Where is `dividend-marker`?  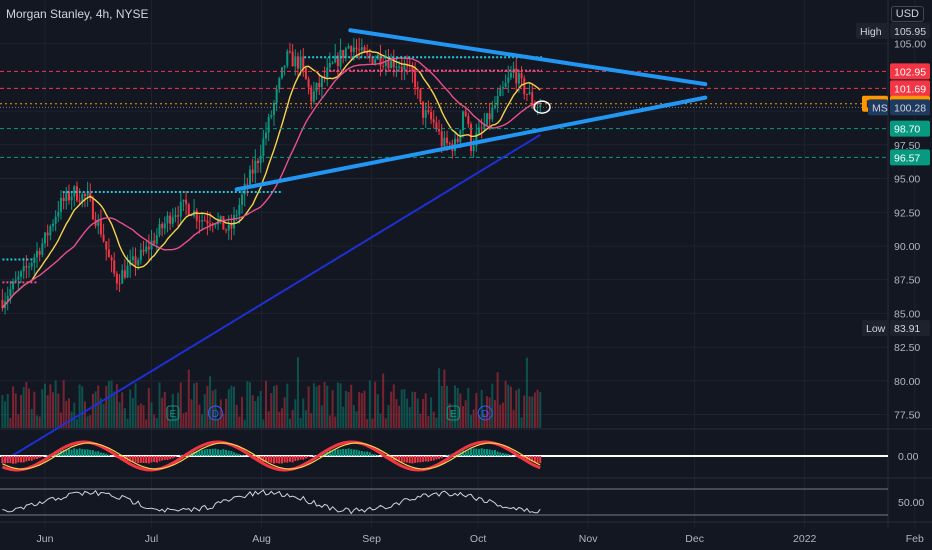 dividend-marker is located at coordinates (215, 413).